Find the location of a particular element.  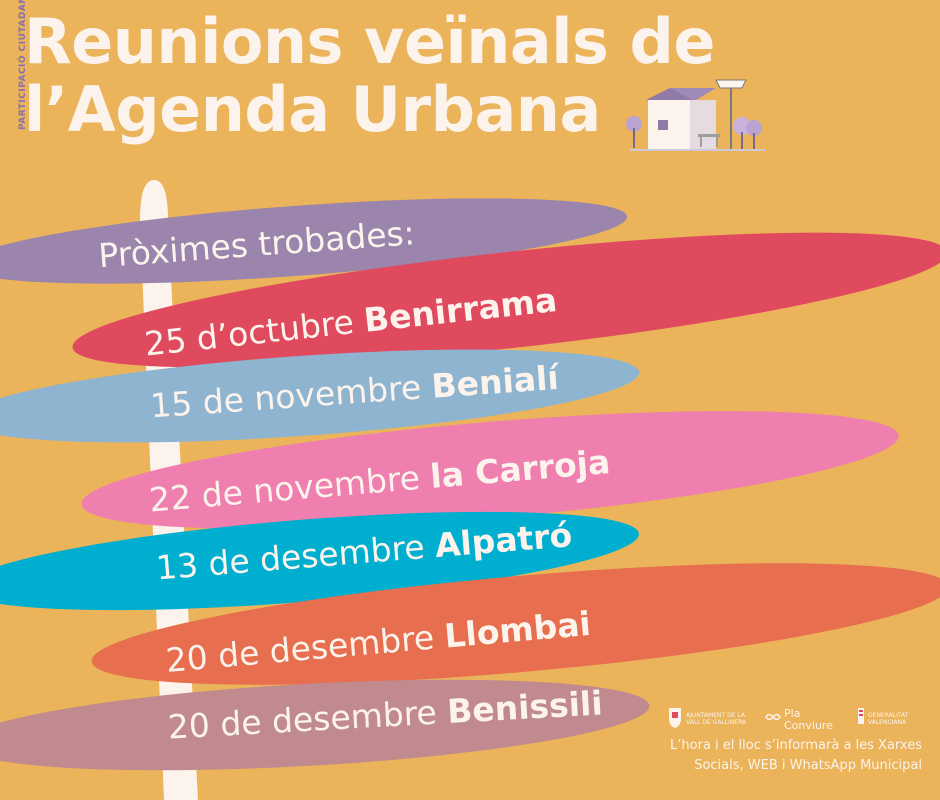

title-line-1: Reunions veïnals de is located at coordinates (369, 41).